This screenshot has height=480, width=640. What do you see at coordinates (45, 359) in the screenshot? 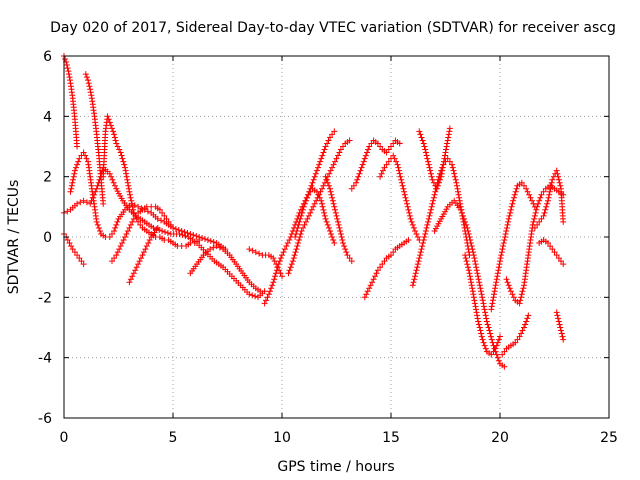
I see `y-tick-label: -4` at bounding box center [45, 359].